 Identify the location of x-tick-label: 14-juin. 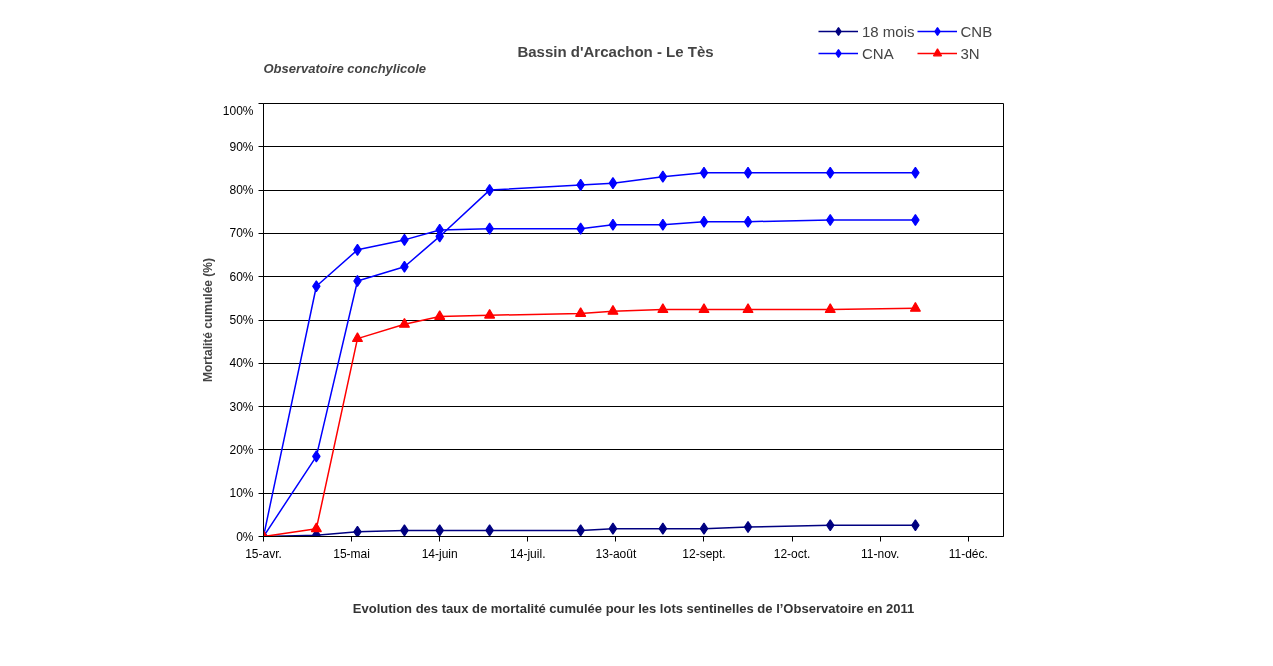
(439, 553).